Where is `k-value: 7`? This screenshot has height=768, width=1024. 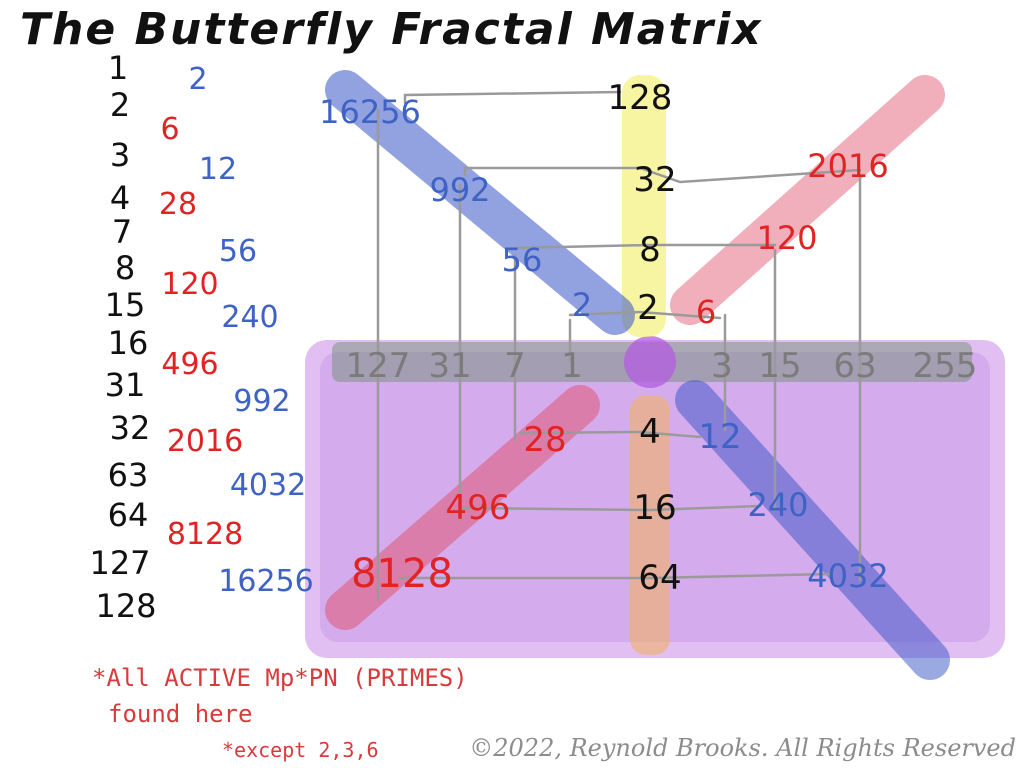
k-value: 7 is located at coordinates (122, 232).